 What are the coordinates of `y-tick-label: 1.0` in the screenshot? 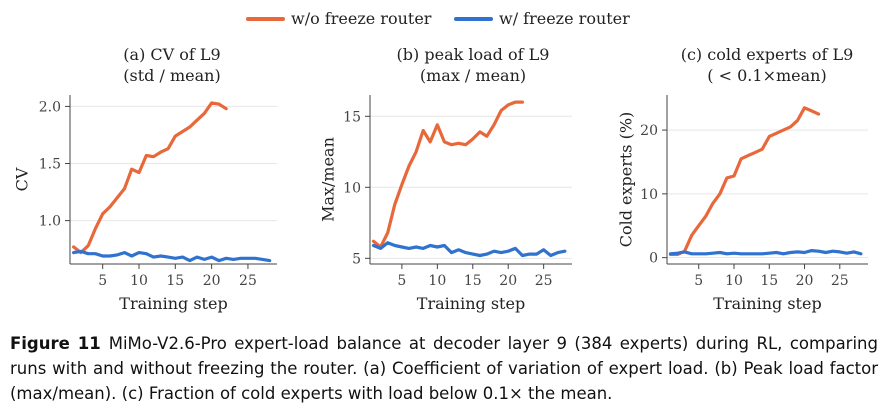 It's located at (50, 222).